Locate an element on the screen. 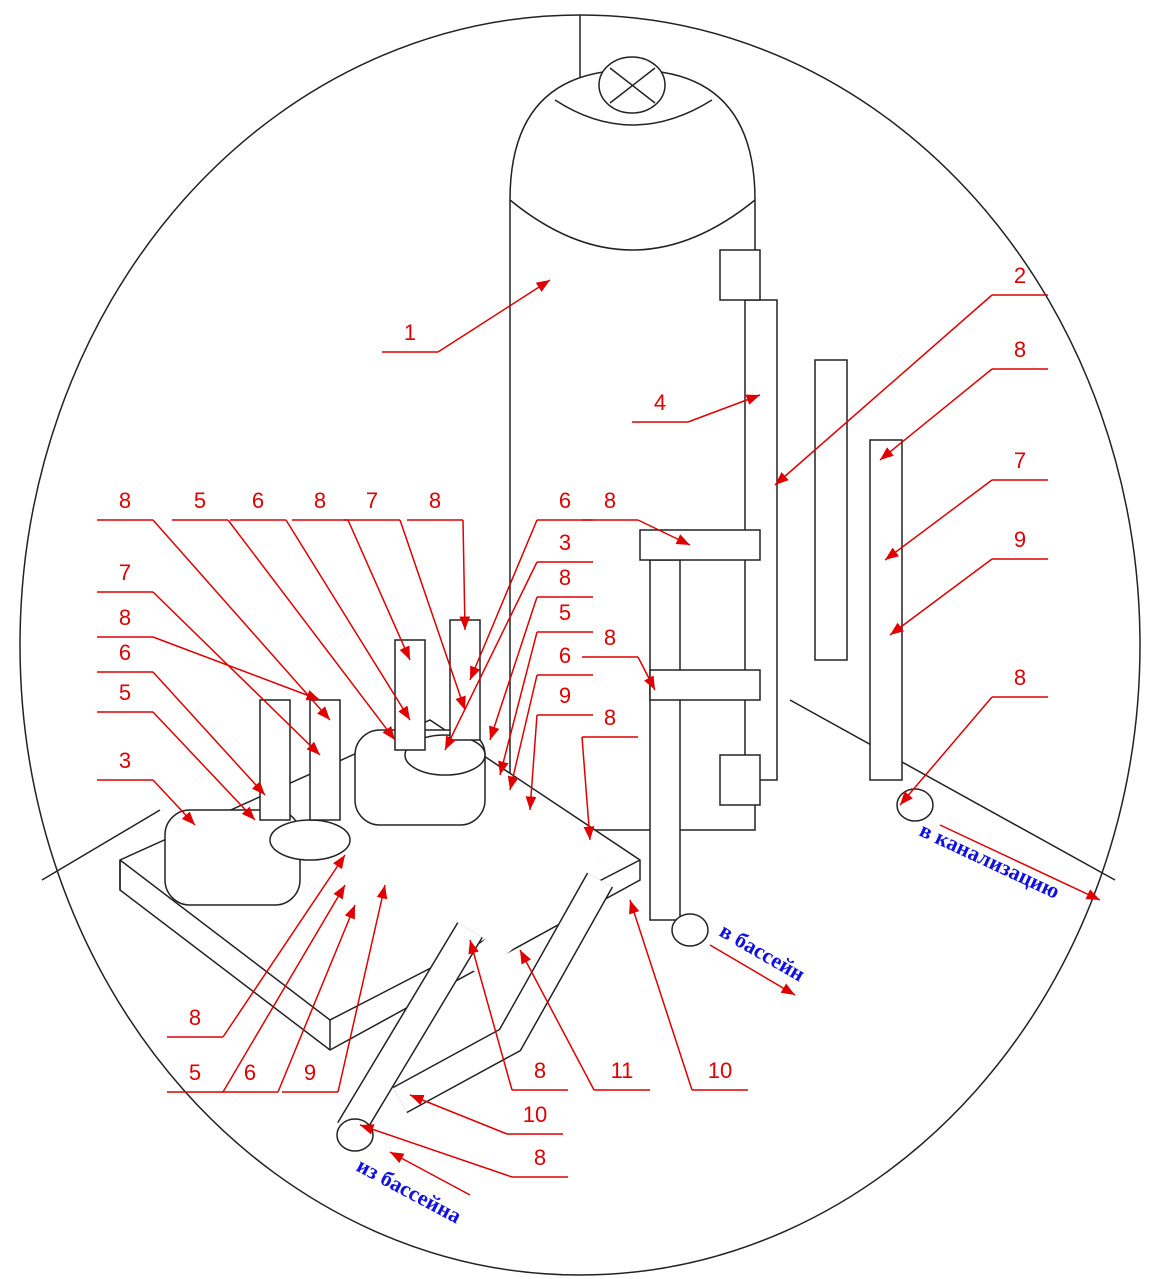  callout-number: 2 is located at coordinates (1020, 275).